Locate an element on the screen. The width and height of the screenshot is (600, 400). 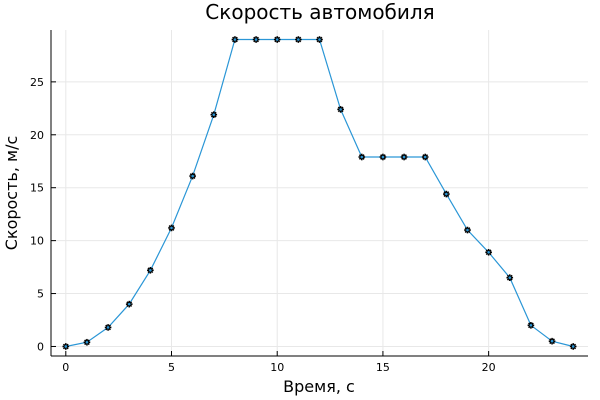
x-tick-label: 5 is located at coordinates (171, 367).